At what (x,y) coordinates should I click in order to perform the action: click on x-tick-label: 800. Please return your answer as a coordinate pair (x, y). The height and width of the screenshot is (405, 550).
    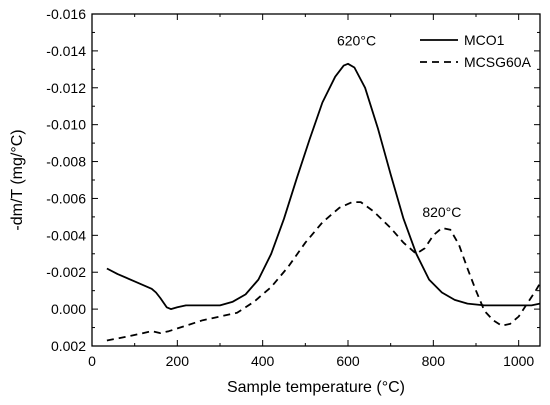
    Looking at the image, I should click on (434, 361).